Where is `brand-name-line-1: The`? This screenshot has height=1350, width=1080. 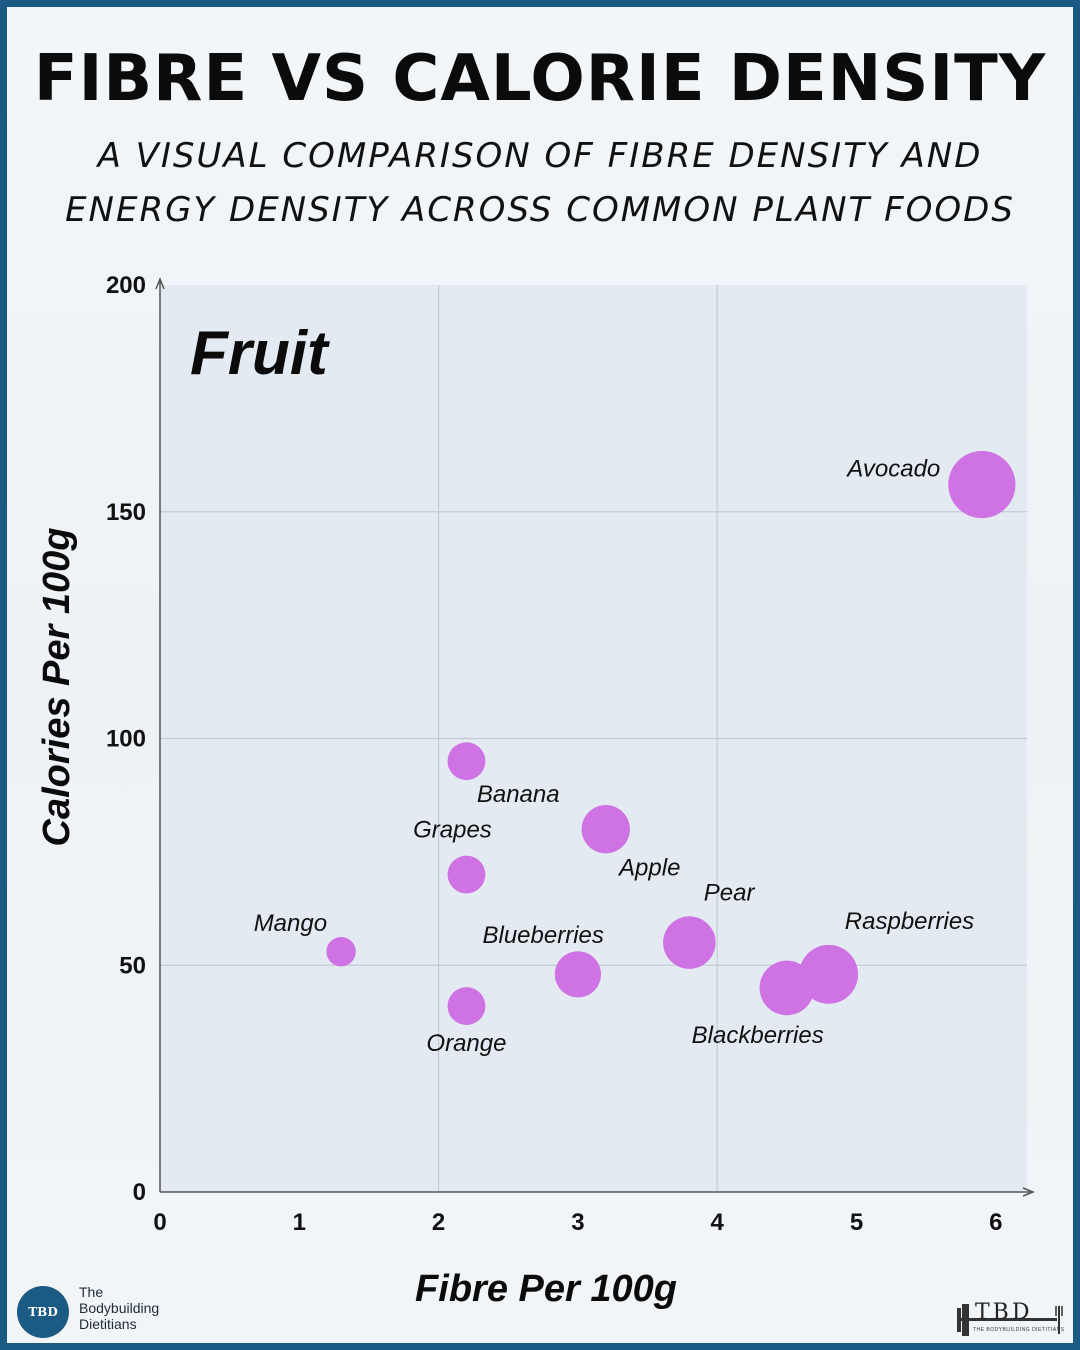 brand-name-line-1: The is located at coordinates (91, 1292).